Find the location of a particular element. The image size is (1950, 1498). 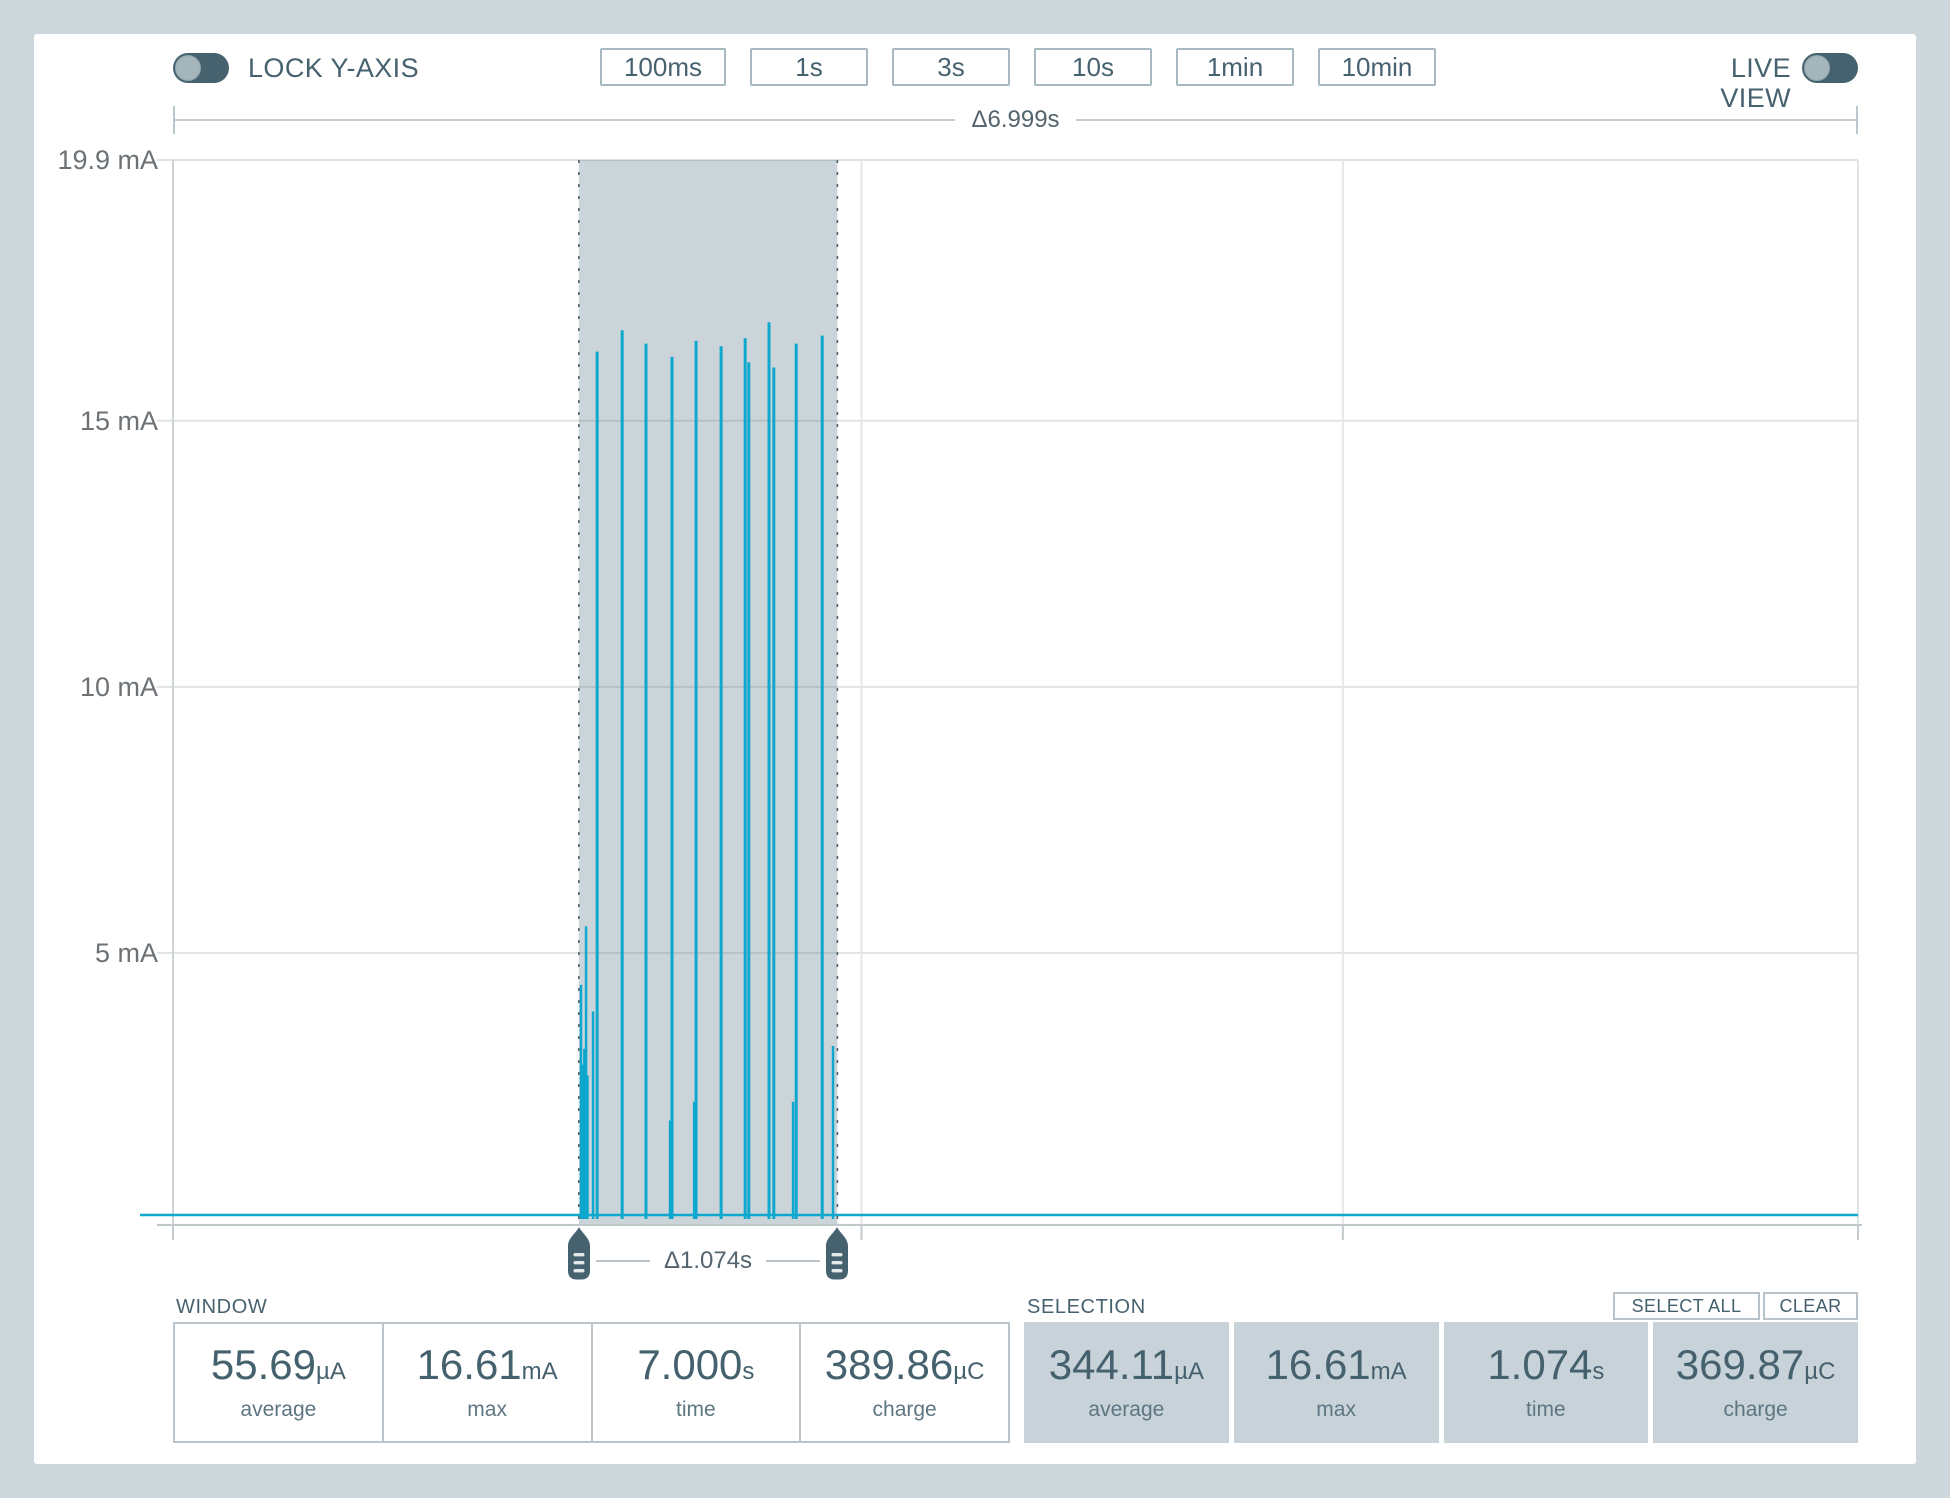

range-button-10s: 10s is located at coordinates (1093, 67).